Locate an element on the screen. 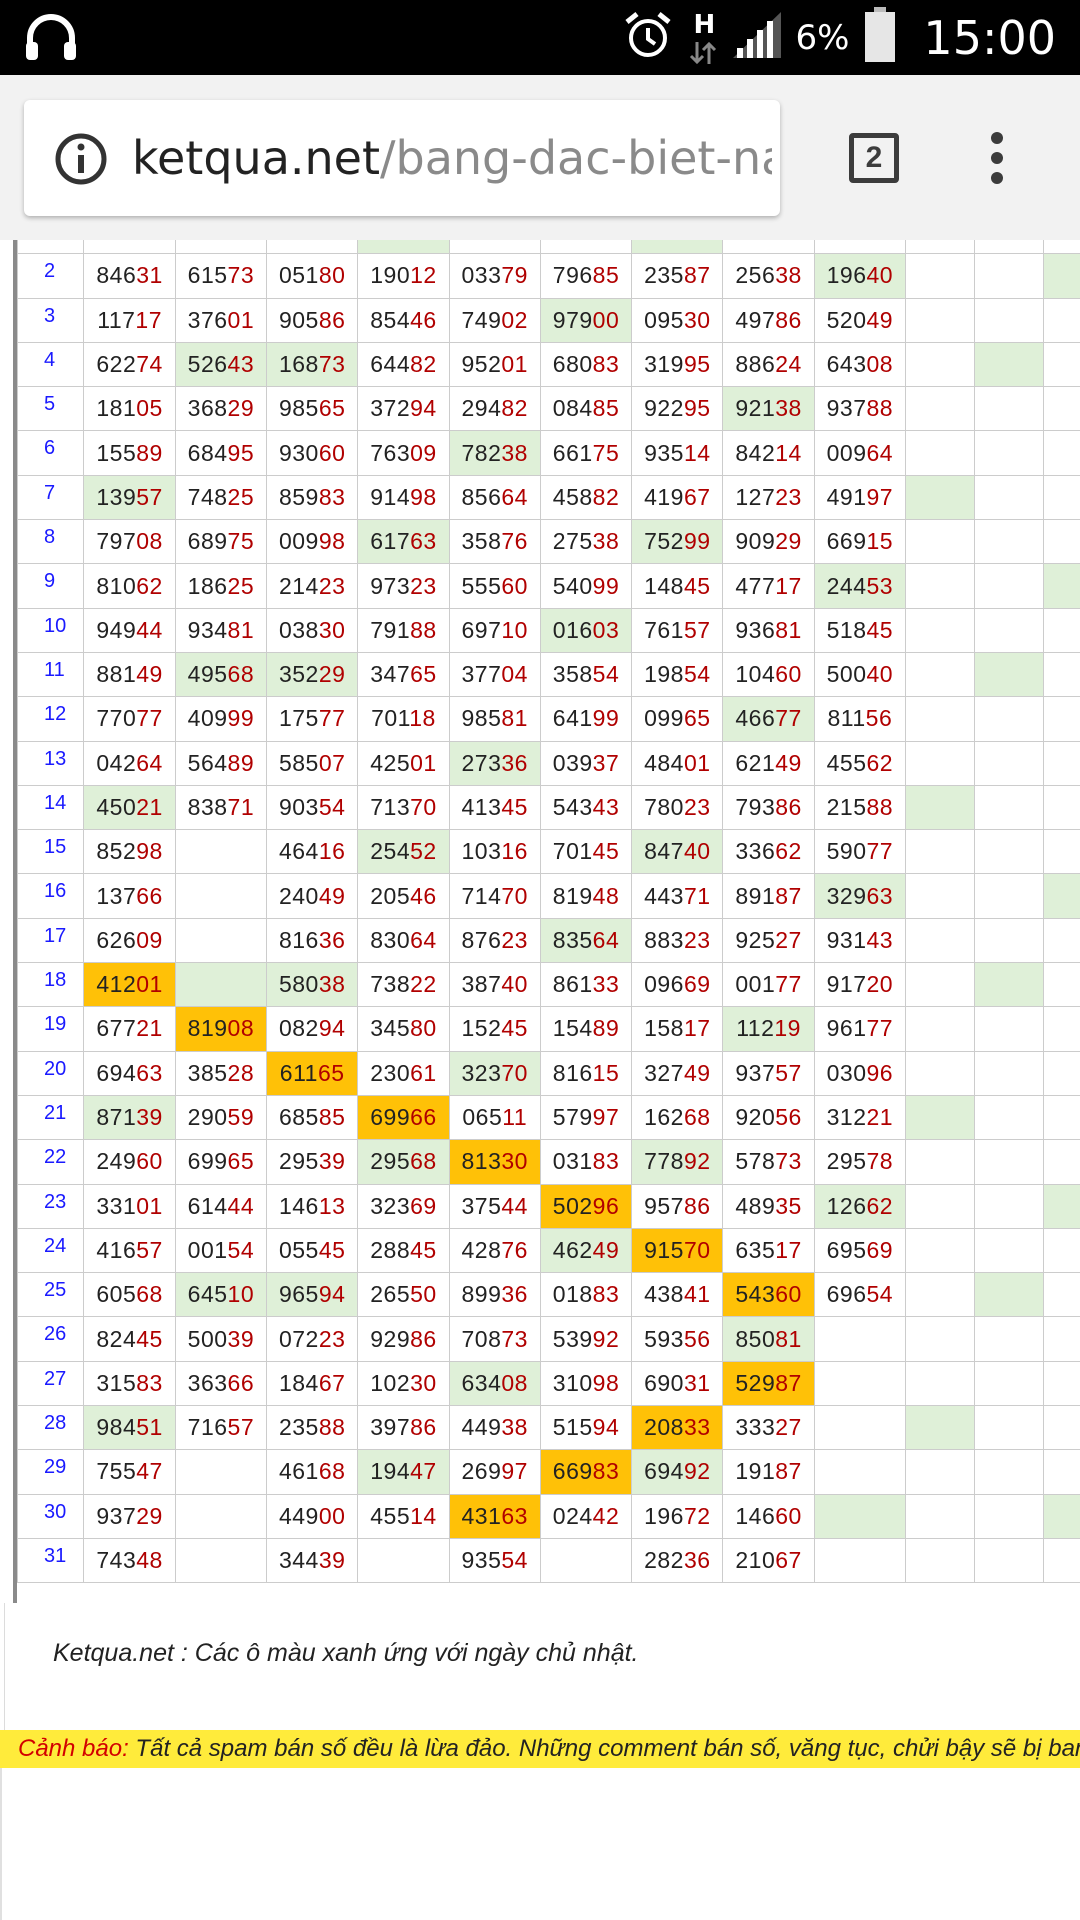  result-prefix: 579 is located at coordinates (572, 1117).